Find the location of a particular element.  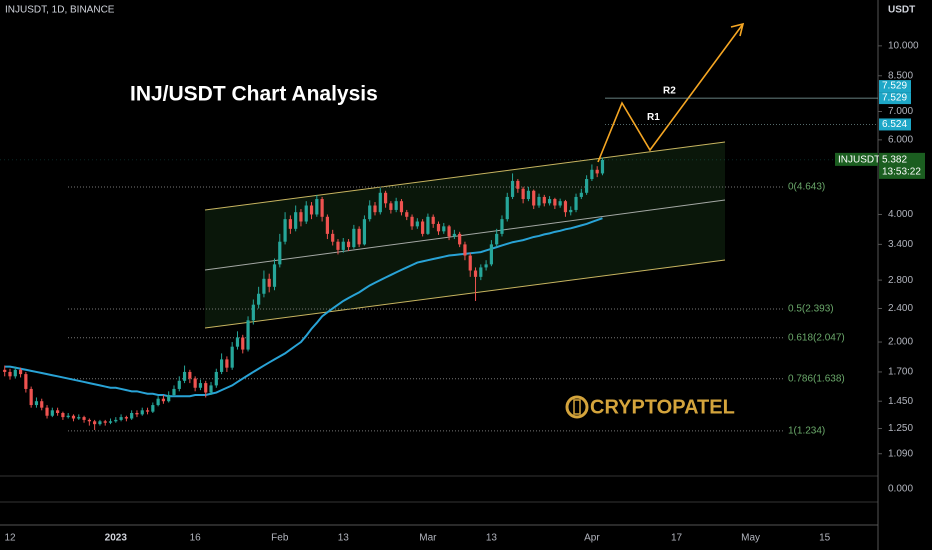

y-tick-label: 1.700 is located at coordinates (900, 372).